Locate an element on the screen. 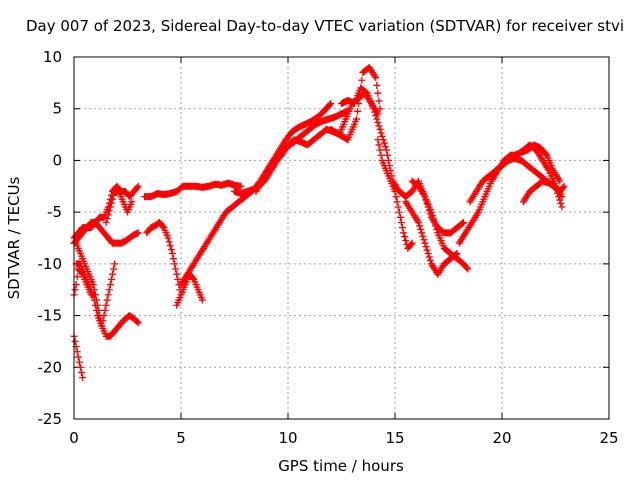 The height and width of the screenshot is (480, 640). y-tick-label: -25 is located at coordinates (50, 419).